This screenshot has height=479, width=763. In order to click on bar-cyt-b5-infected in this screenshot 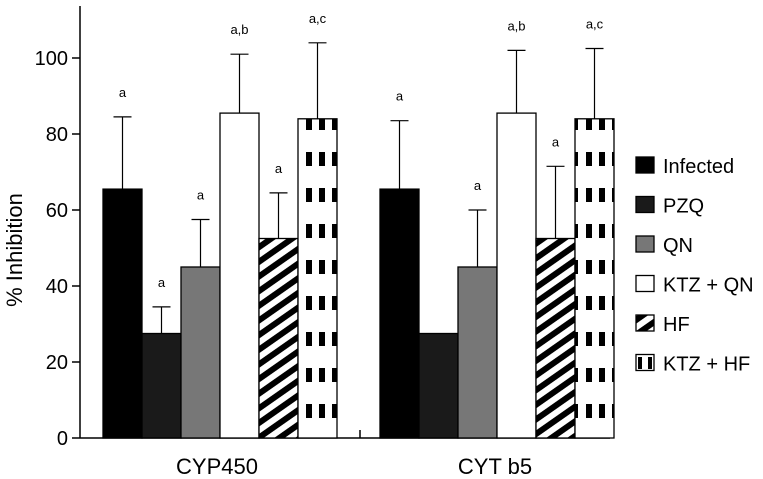, I will do `click(399, 313)`.